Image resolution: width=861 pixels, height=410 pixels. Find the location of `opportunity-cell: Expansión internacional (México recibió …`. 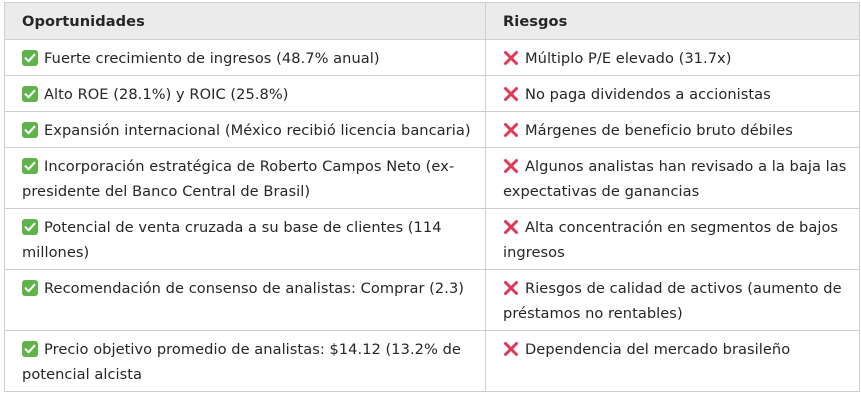

opportunity-cell: Expansión internacional (México recibió … is located at coordinates (245, 129).